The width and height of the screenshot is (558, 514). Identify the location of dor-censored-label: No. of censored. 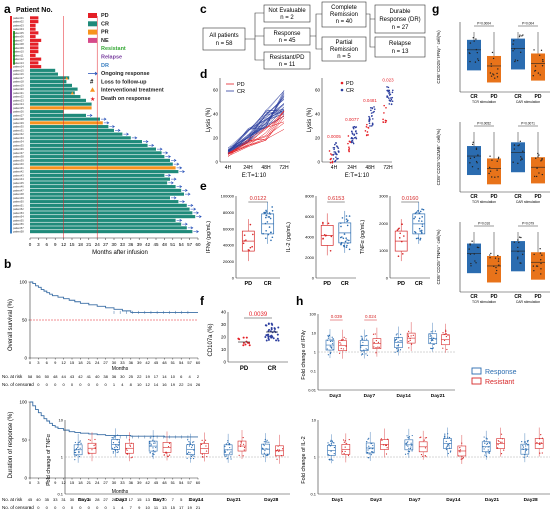
(18, 507).